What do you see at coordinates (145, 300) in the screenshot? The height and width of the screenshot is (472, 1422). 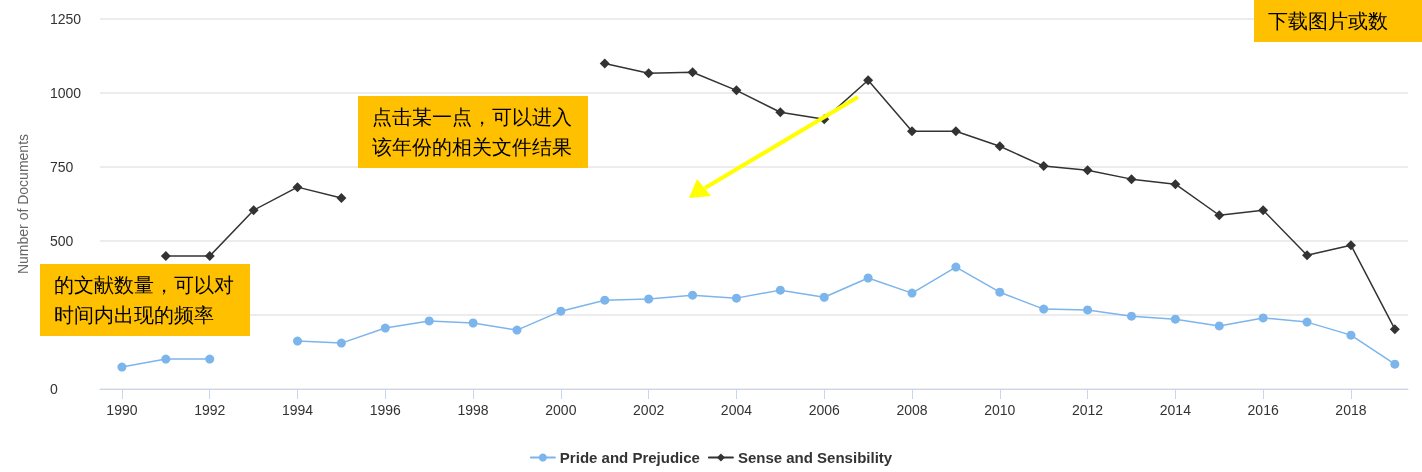 I see `note-box: 的文献数量，可以对时间内出现的频率` at bounding box center [145, 300].